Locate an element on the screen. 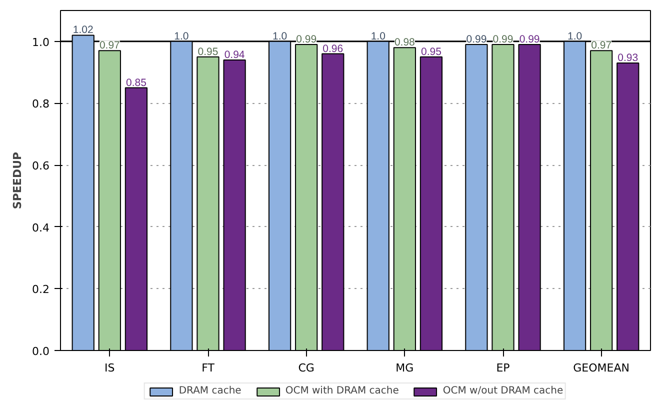  data-label: 0.93 is located at coordinates (628, 58).